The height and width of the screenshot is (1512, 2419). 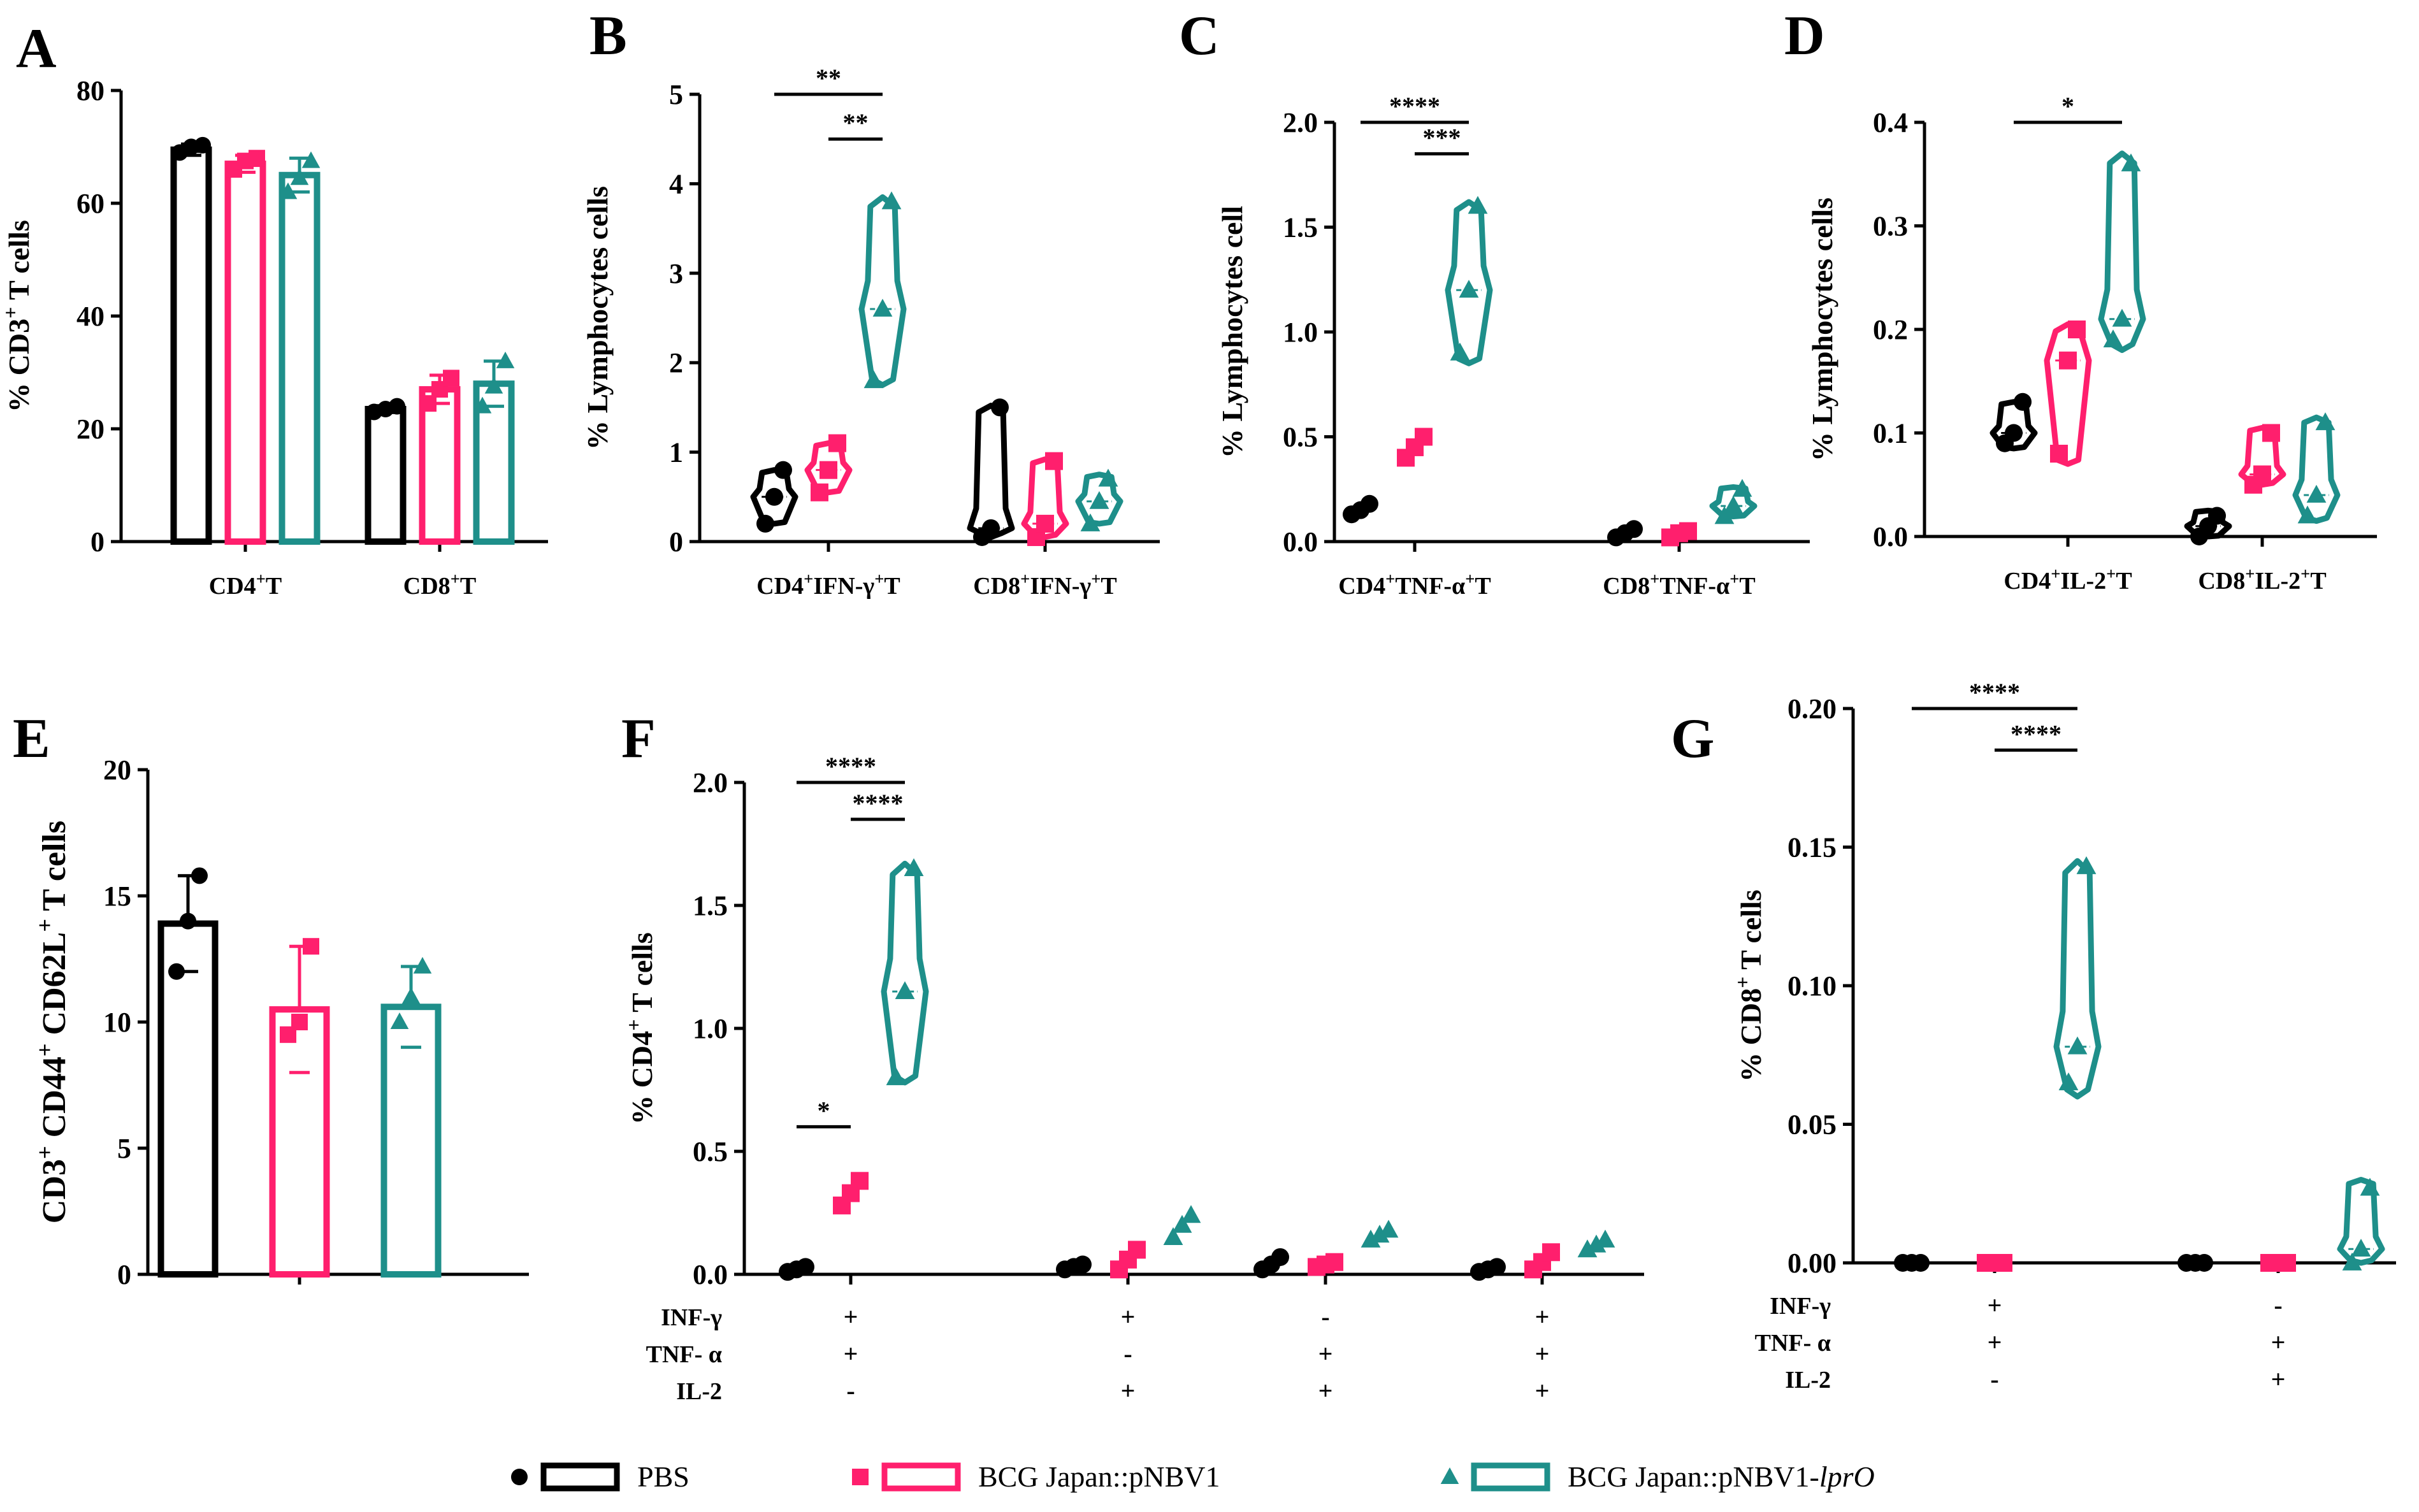 What do you see at coordinates (1891, 122) in the screenshot?
I see `y-tick-label: 0.4` at bounding box center [1891, 122].